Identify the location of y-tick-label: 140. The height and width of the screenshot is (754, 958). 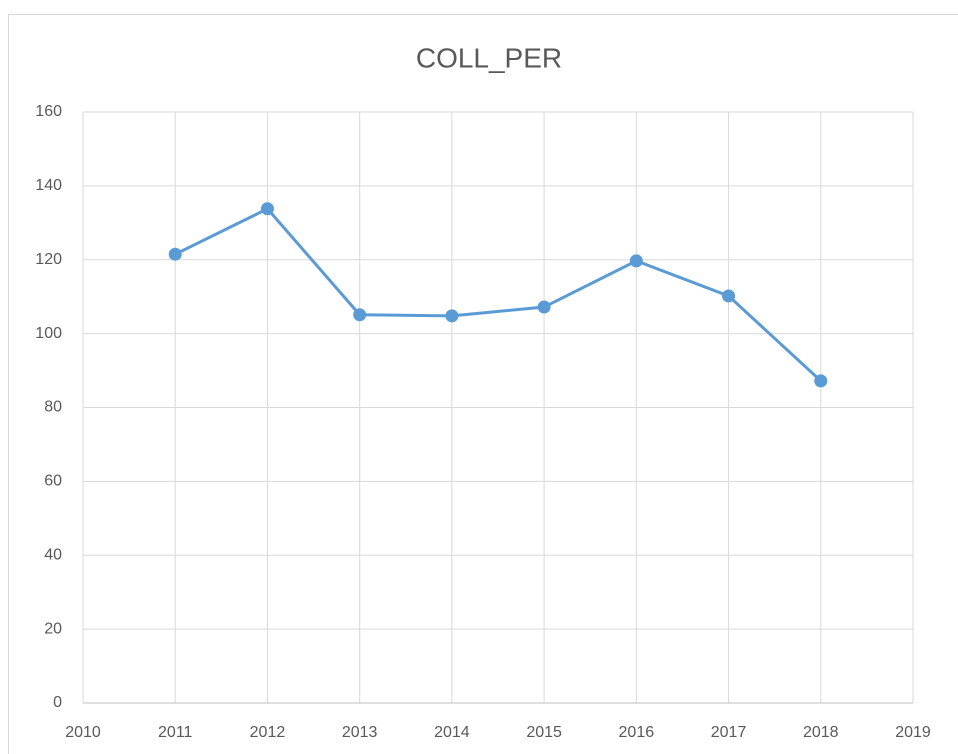
(48, 185).